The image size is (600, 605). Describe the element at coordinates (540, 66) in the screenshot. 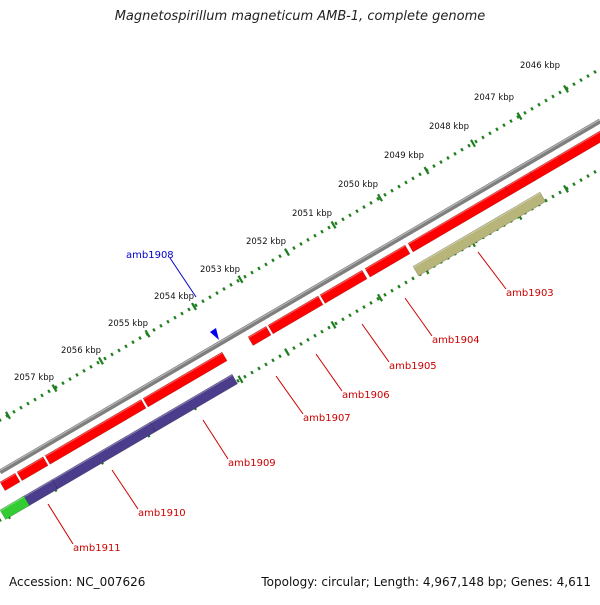

I see `scale-label: 2046 kbp` at that location.